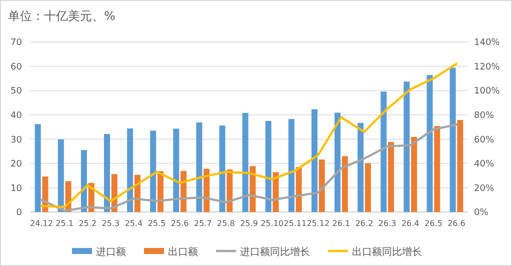  What do you see at coordinates (16, 116) in the screenshot?
I see `y-tick-label: 40` at bounding box center [16, 116].